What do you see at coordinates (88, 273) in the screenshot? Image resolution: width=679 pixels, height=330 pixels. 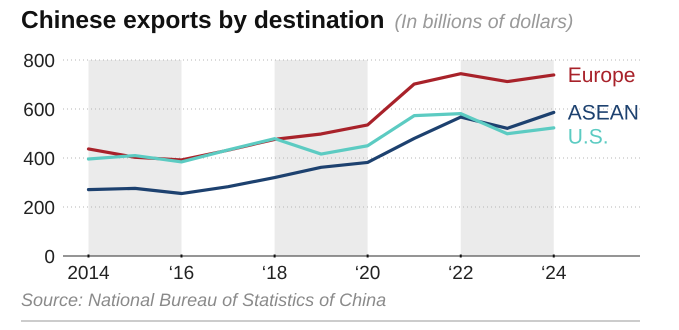 I see `x-tick-label: 2014` at bounding box center [88, 273].